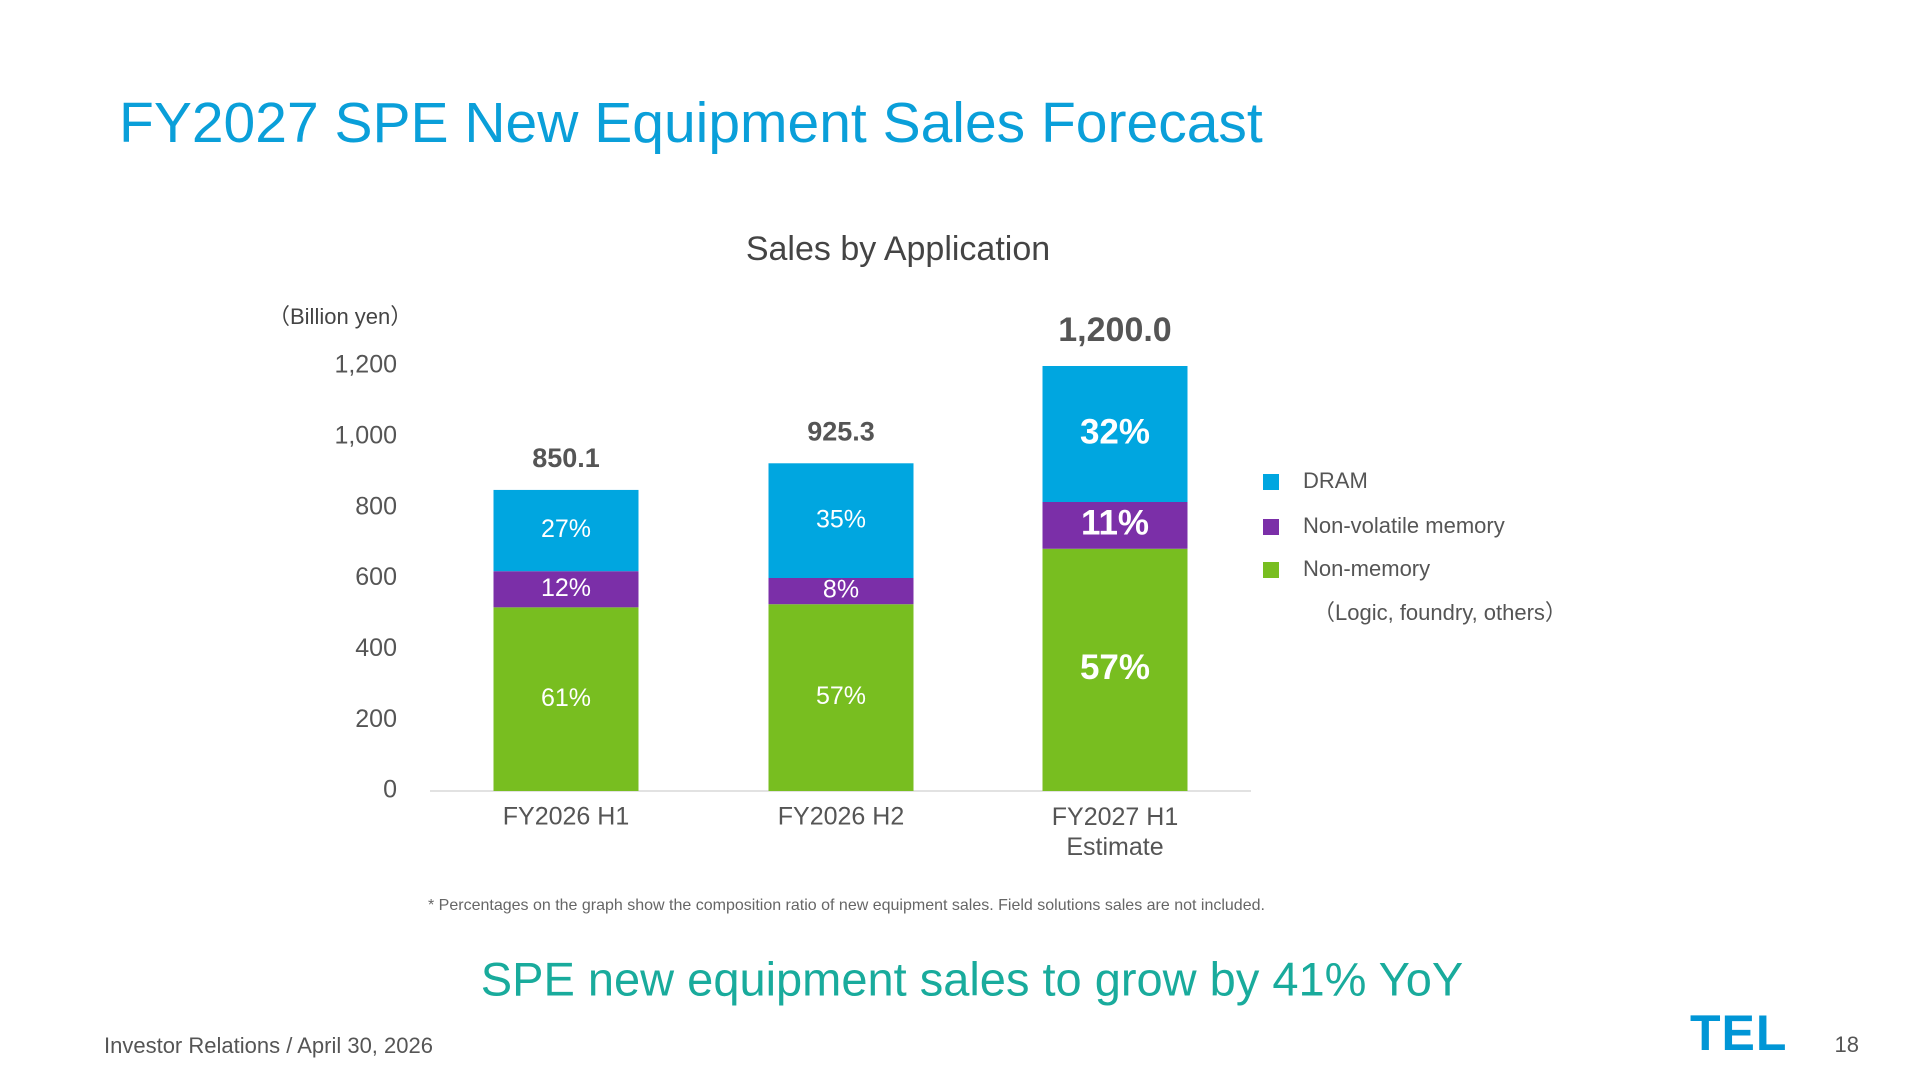  What do you see at coordinates (365, 365) in the screenshot?
I see `y-tick-label: 1,200` at bounding box center [365, 365].